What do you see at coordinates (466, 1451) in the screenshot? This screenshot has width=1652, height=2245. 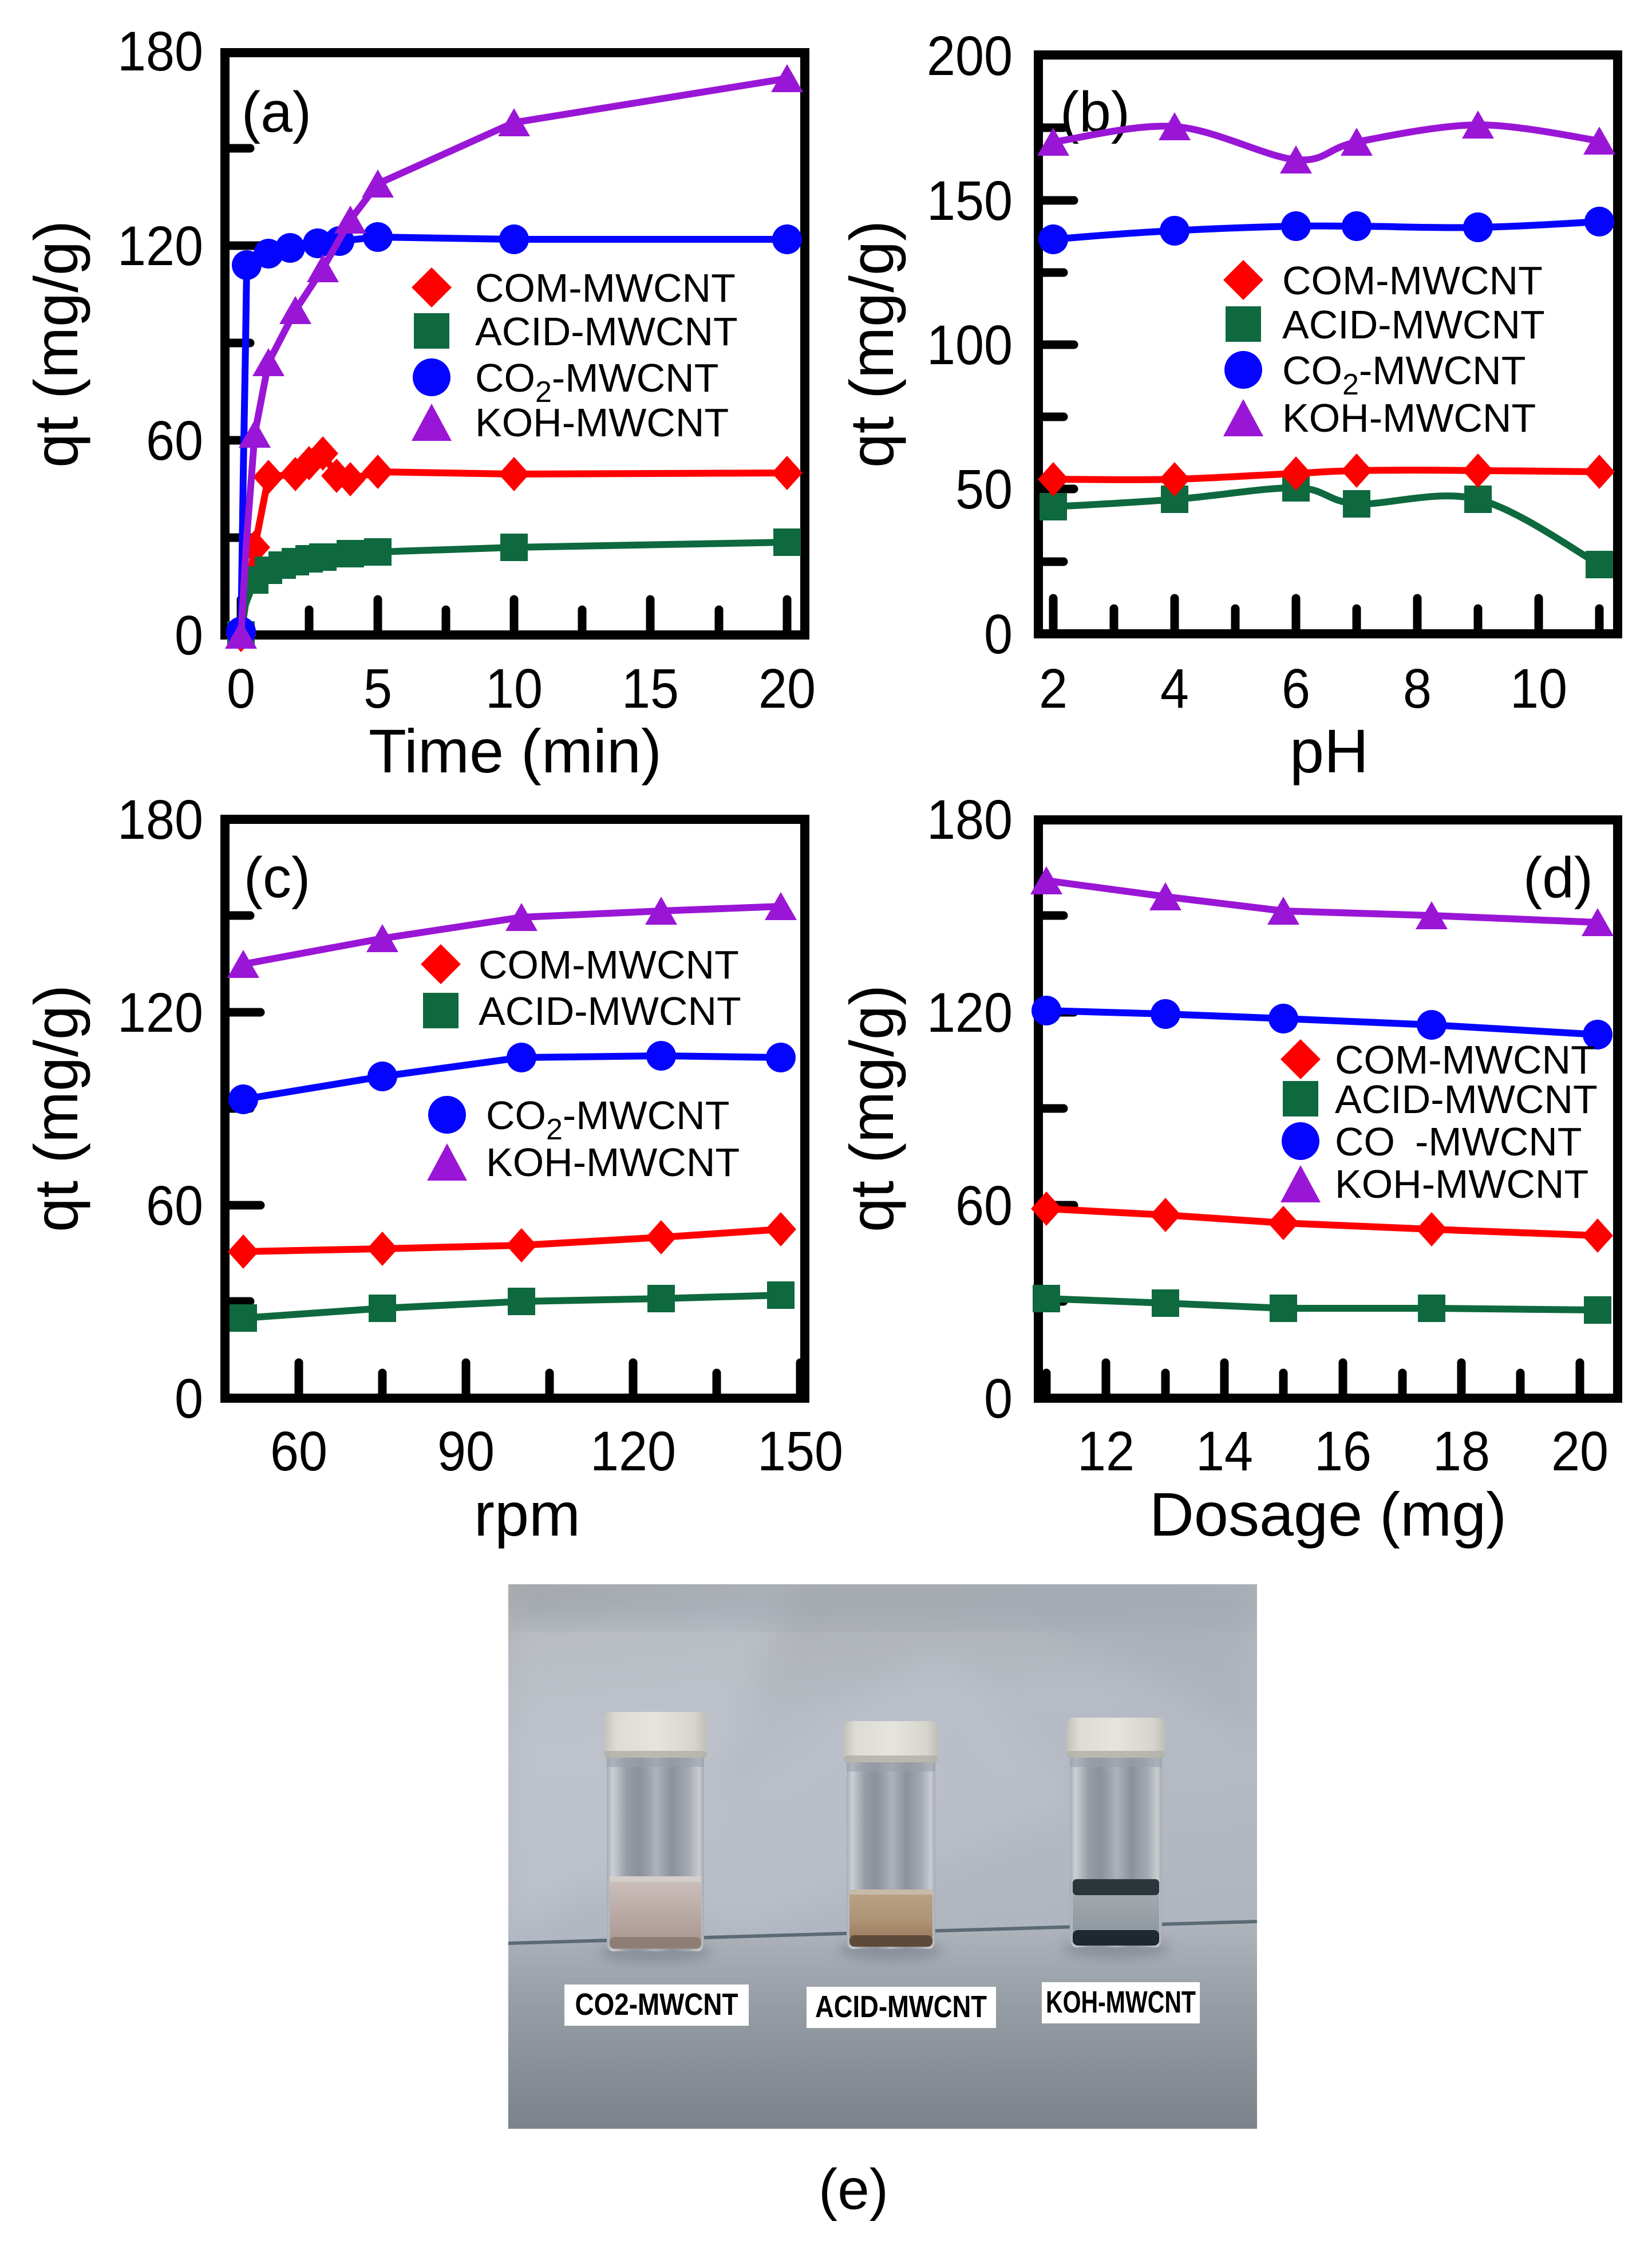 I see `svg-text: 90` at bounding box center [466, 1451].